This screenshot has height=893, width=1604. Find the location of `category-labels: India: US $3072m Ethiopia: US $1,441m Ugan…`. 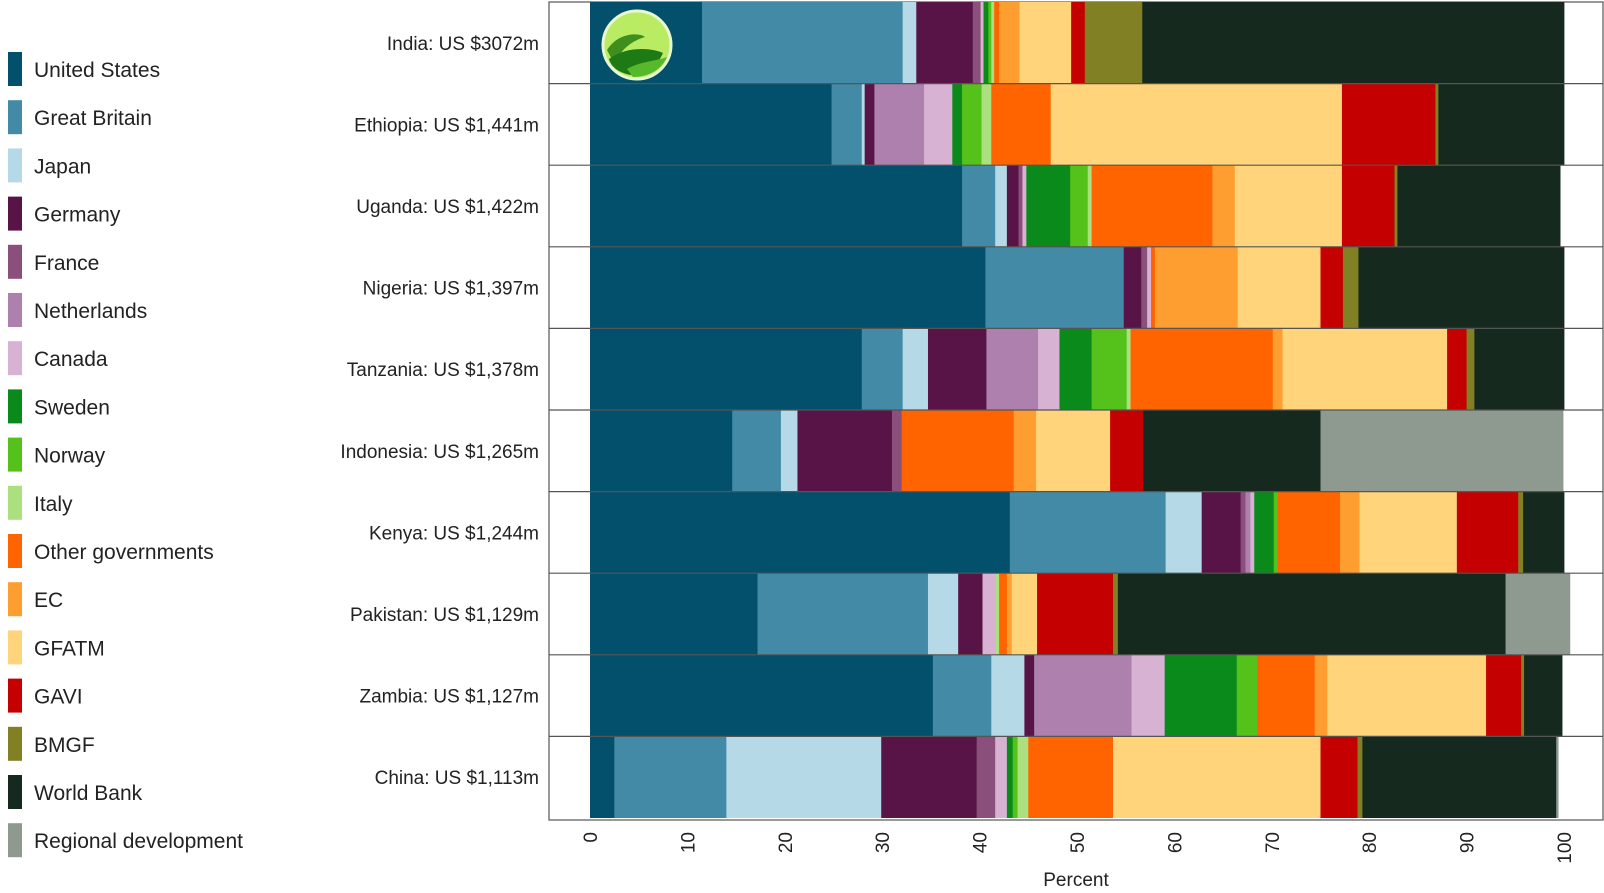

category-labels: India: US $3072m Ethiopia: US $1,441m Ugan… is located at coordinates (439, 411).